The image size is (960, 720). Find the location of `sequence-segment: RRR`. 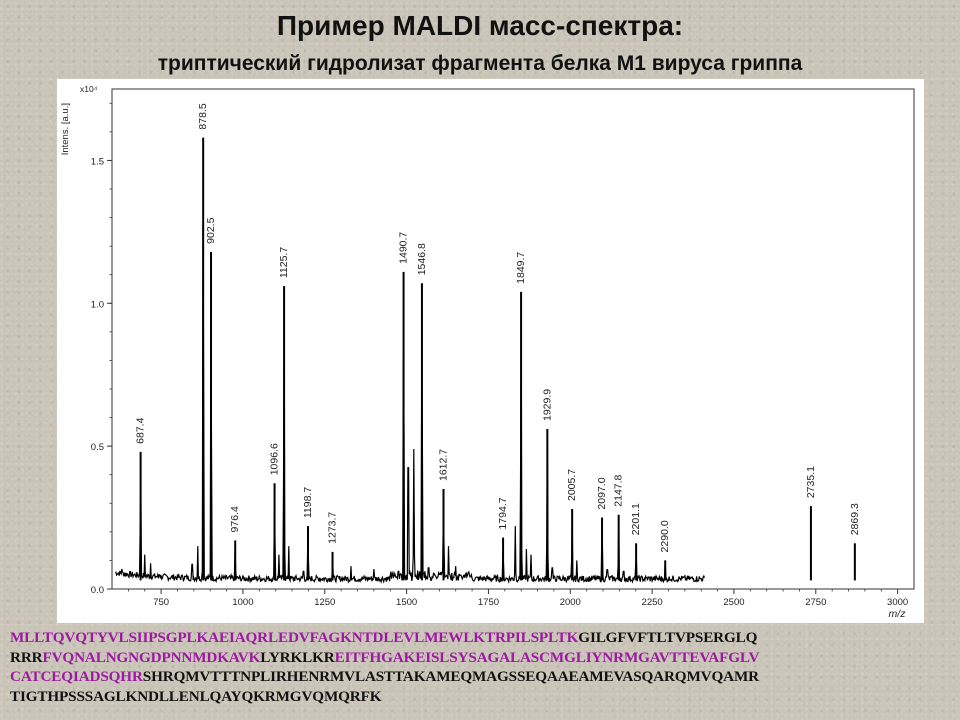

sequence-segment: RRR is located at coordinates (26, 657).